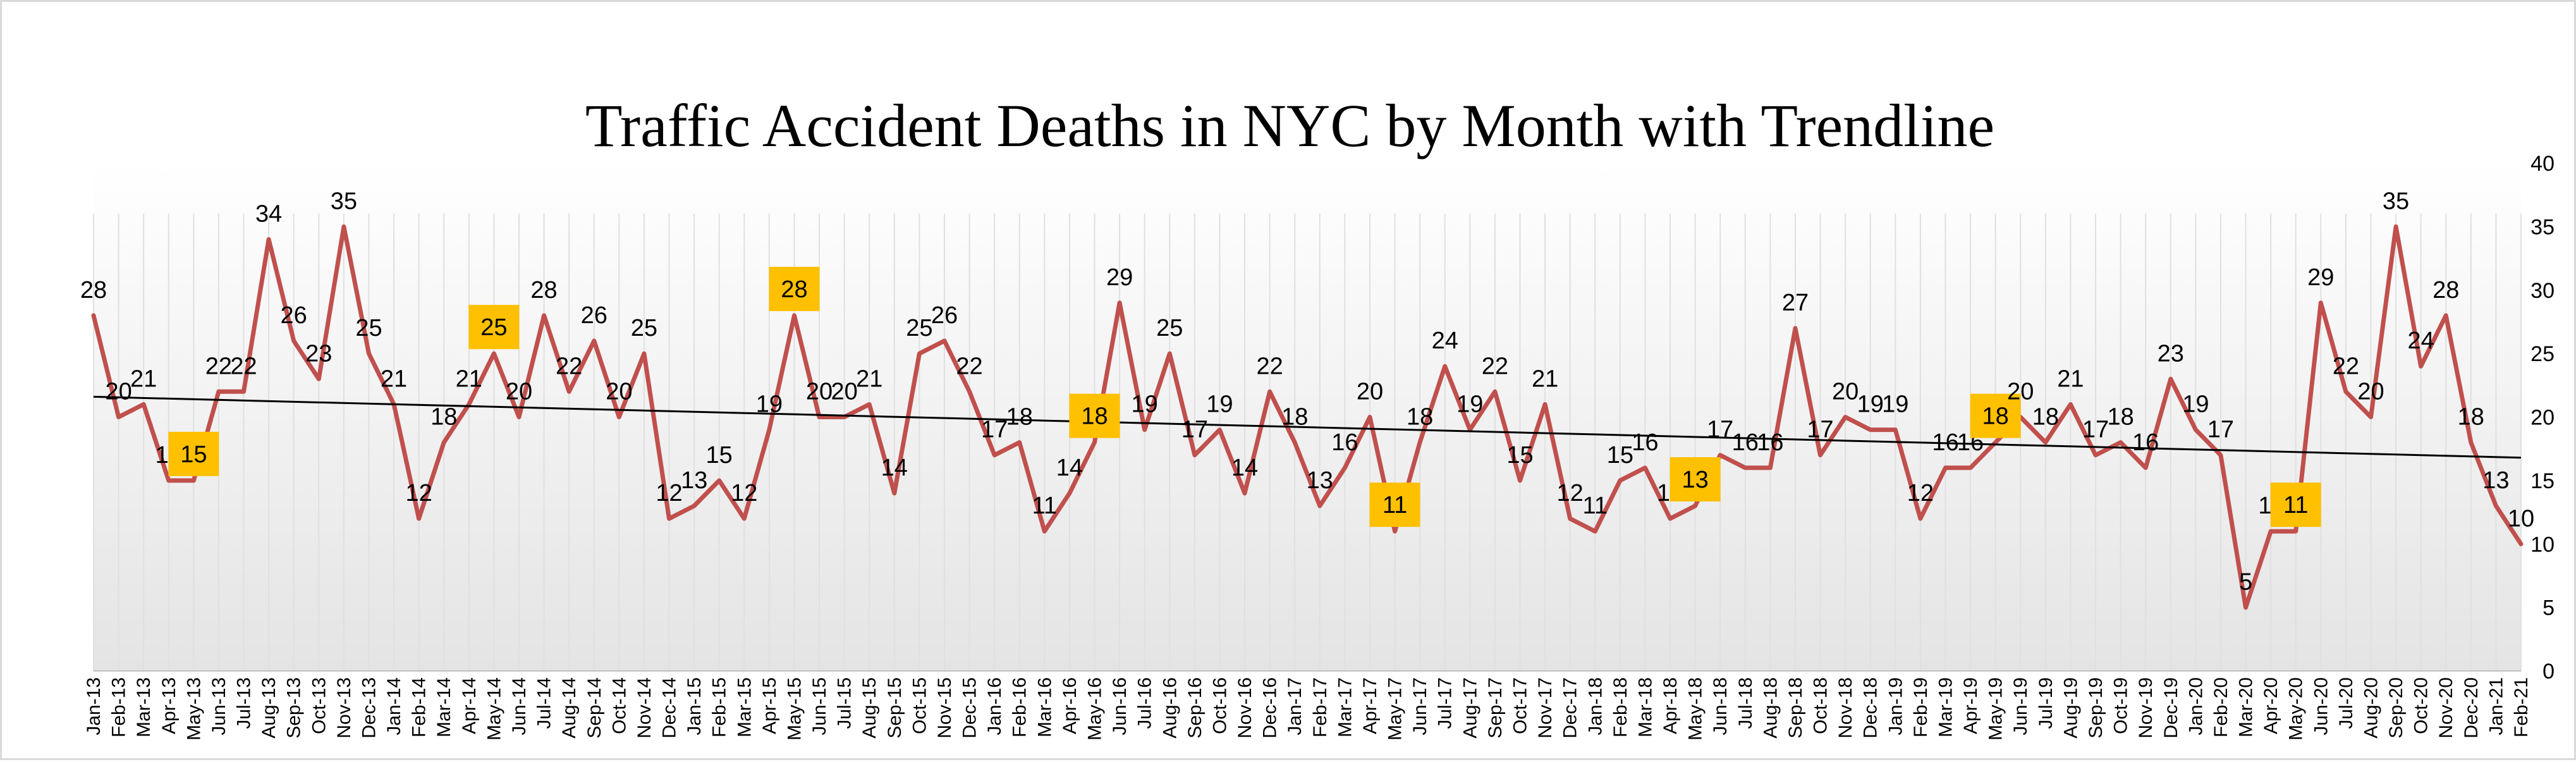 This screenshot has height=762, width=2576. What do you see at coordinates (1645, 707) in the screenshot?
I see `x-tick-label: Mar-18` at bounding box center [1645, 707].